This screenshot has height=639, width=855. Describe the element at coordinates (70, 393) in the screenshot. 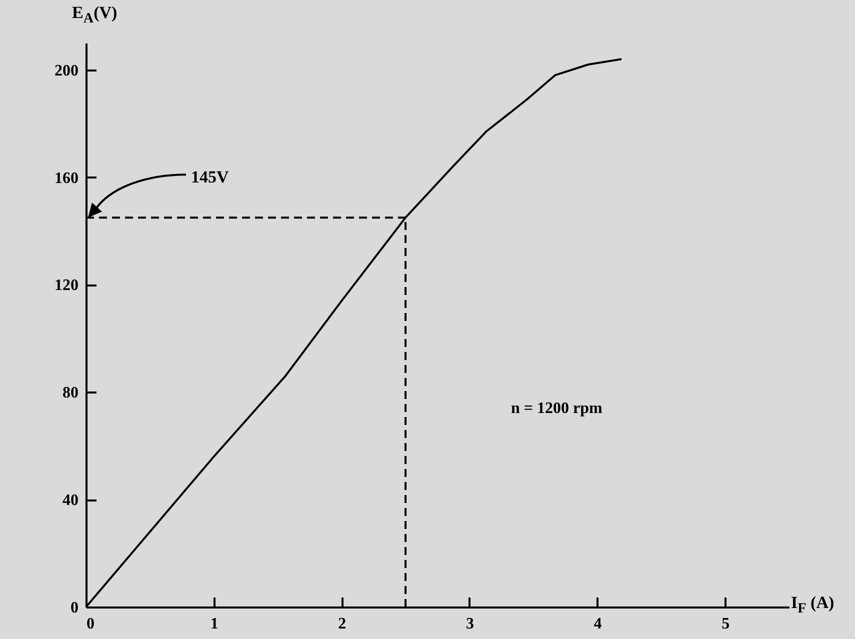

I see `y-tick-label: 80` at that location.